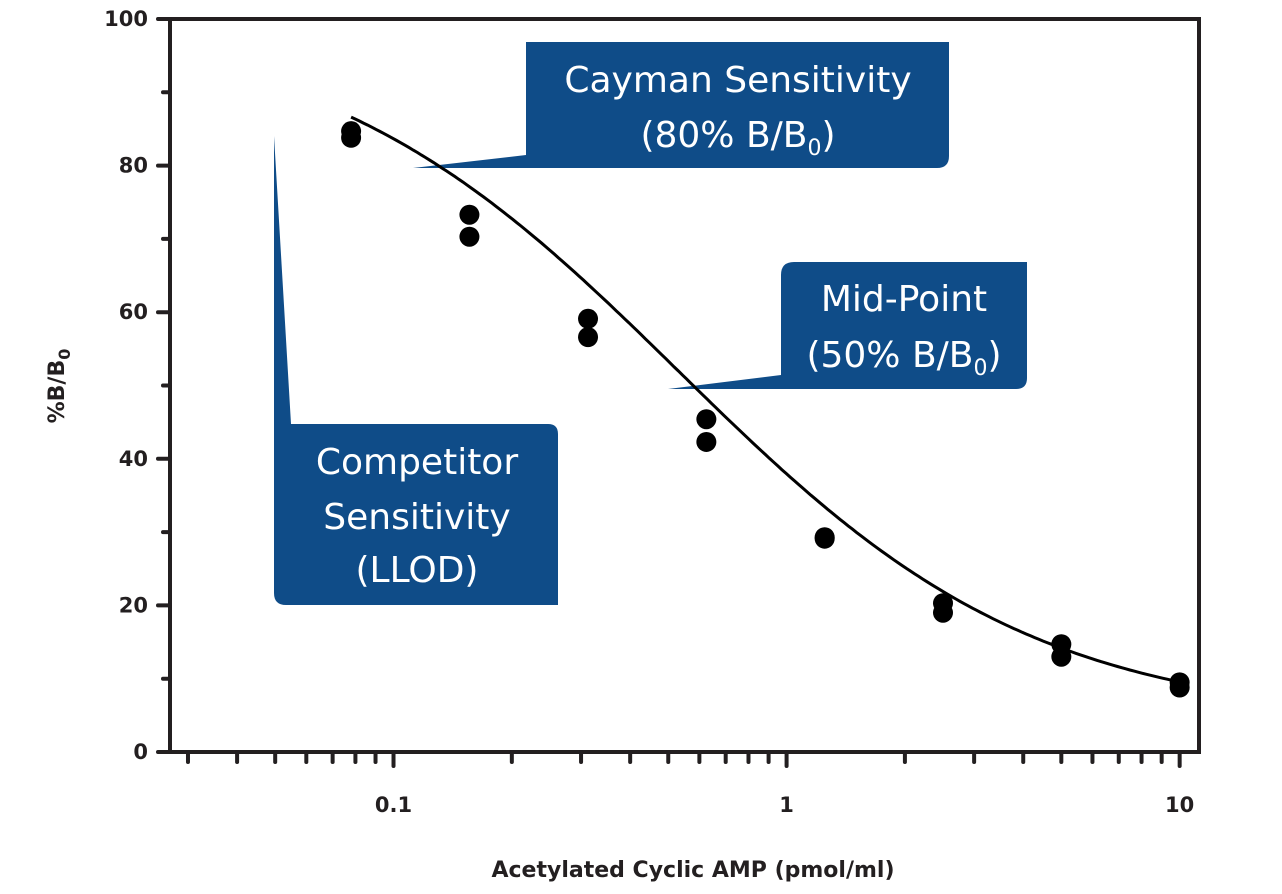 The width and height of the screenshot is (1282, 894). I want to click on callout-competitor-line2: Sensitivity, so click(416, 517).